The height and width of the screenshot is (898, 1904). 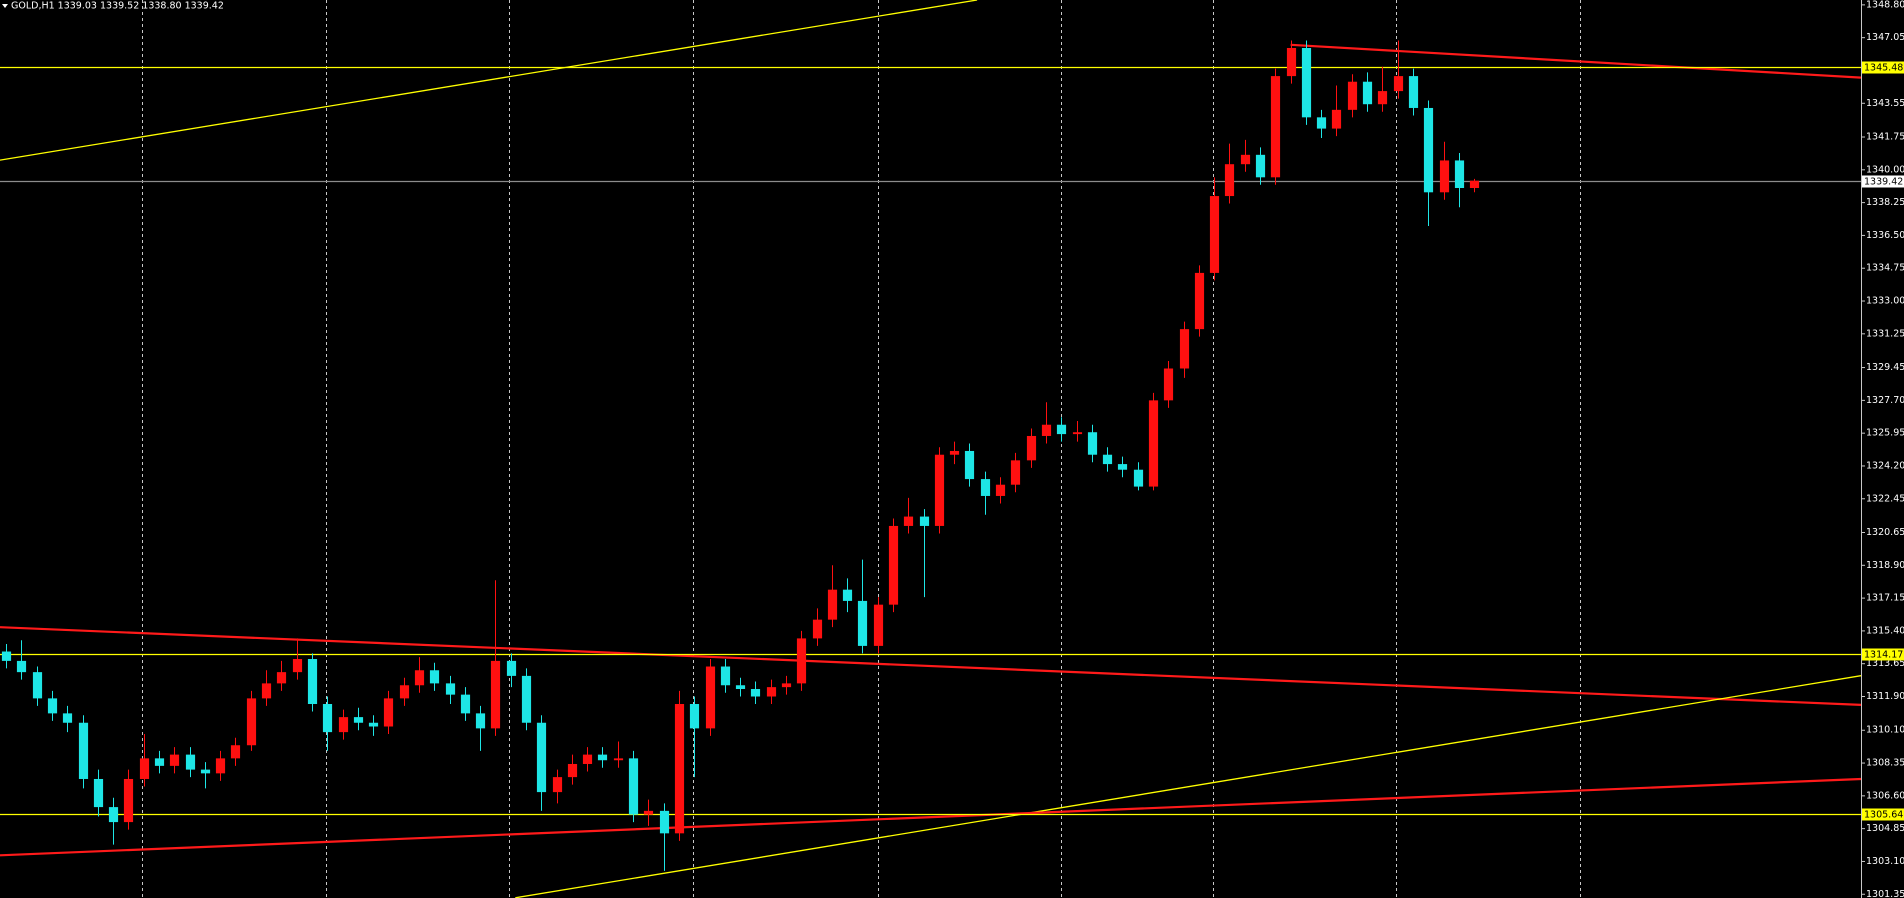 What do you see at coordinates (1885, 498) in the screenshot?
I see `y-tick-label: 1322.45` at bounding box center [1885, 498].